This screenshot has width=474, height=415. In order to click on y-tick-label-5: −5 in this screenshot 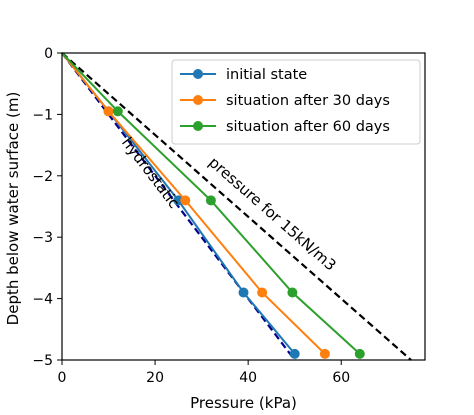, I will do `click(42, 361)`.